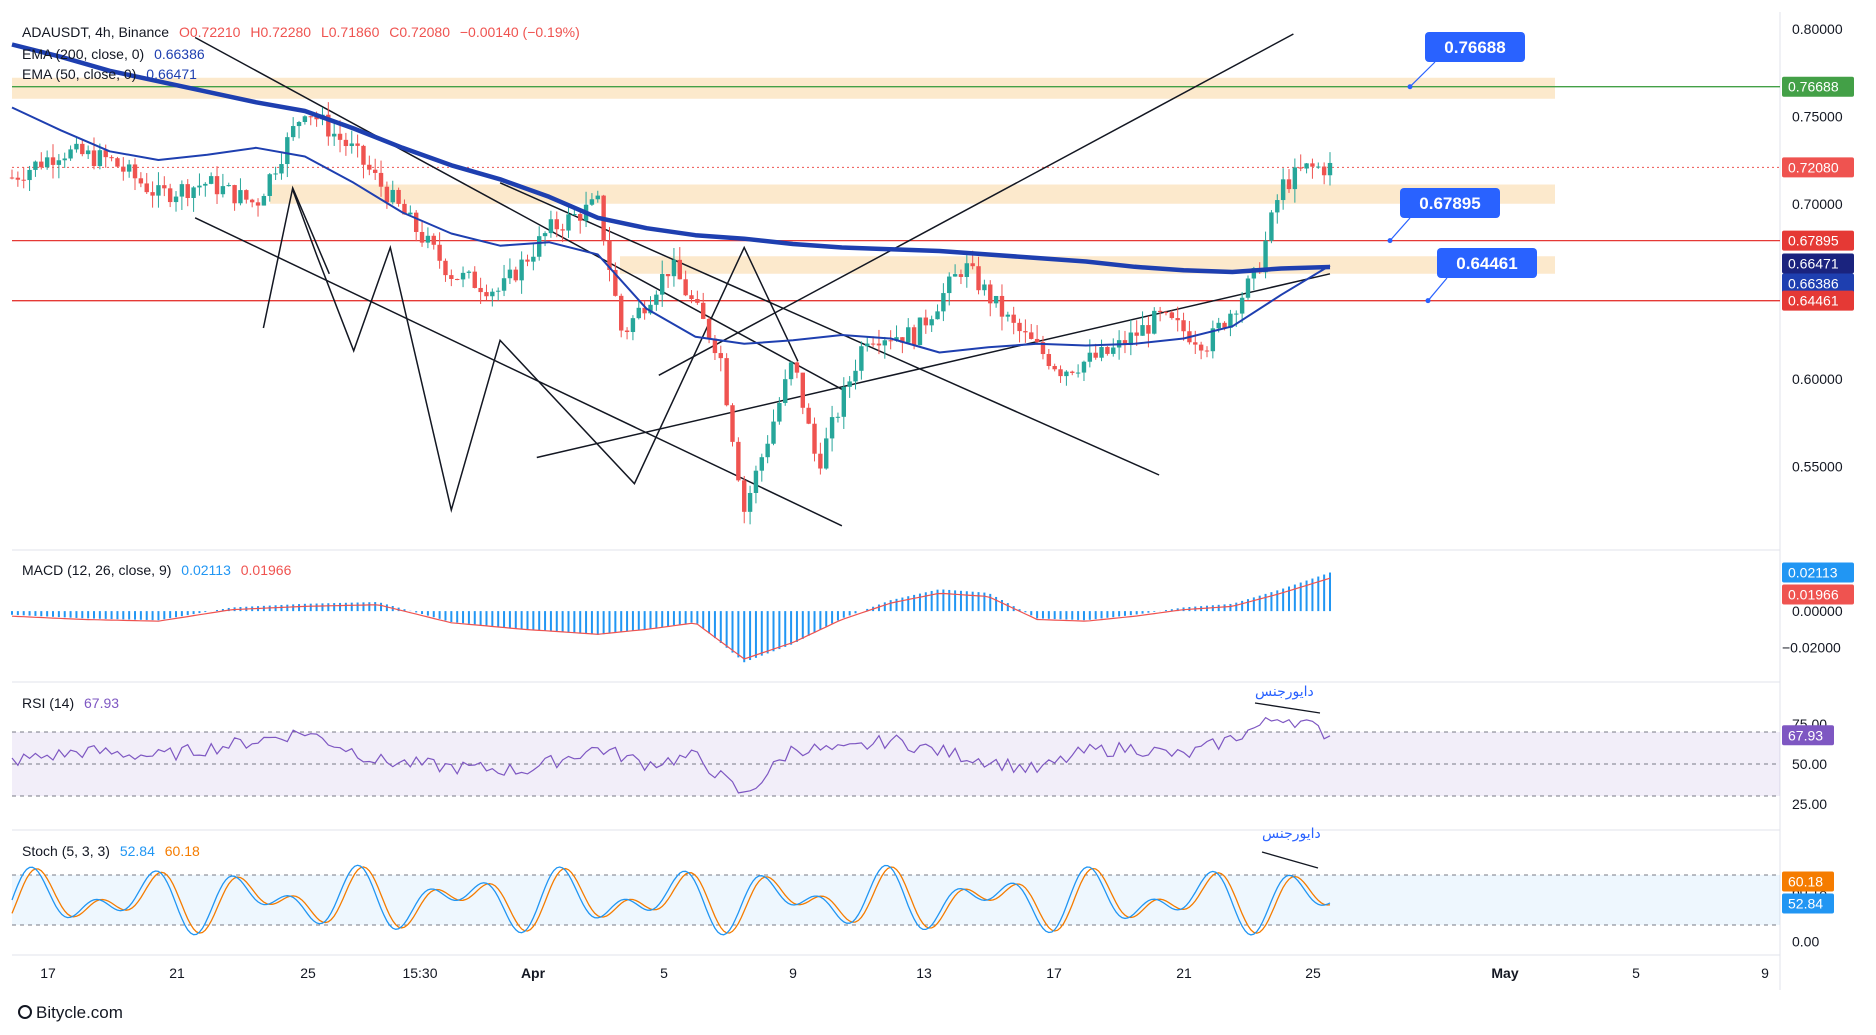 Image resolution: width=1876 pixels, height=1035 pixels. What do you see at coordinates (79, 74) in the screenshot?
I see `ema50-label: EMA (50, close, 0)` at bounding box center [79, 74].